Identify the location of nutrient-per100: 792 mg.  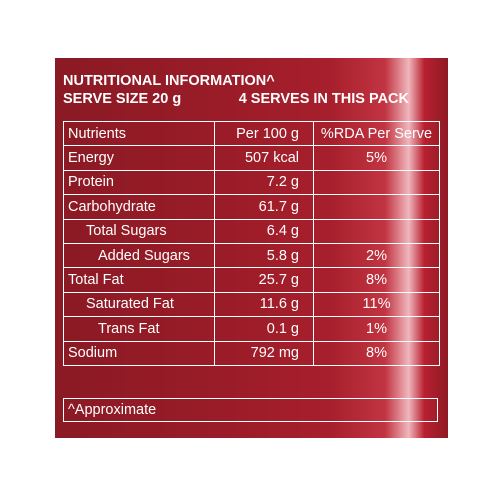
(264, 353).